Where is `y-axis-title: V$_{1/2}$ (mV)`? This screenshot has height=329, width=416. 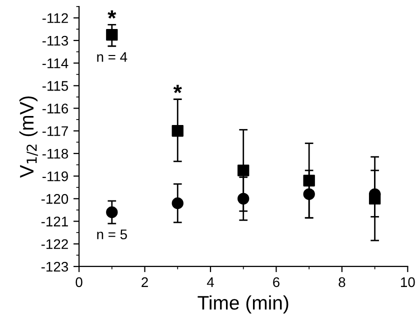 y-axis-title: V$_{1/2}$ (mV) is located at coordinates (28, 137).